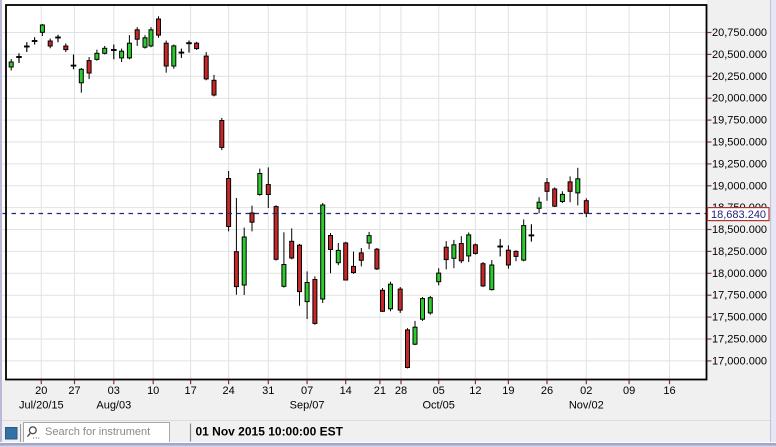 The height and width of the screenshot is (447, 776). What do you see at coordinates (113, 406) in the screenshot?
I see `svg-text: Aug/03` at bounding box center [113, 406].